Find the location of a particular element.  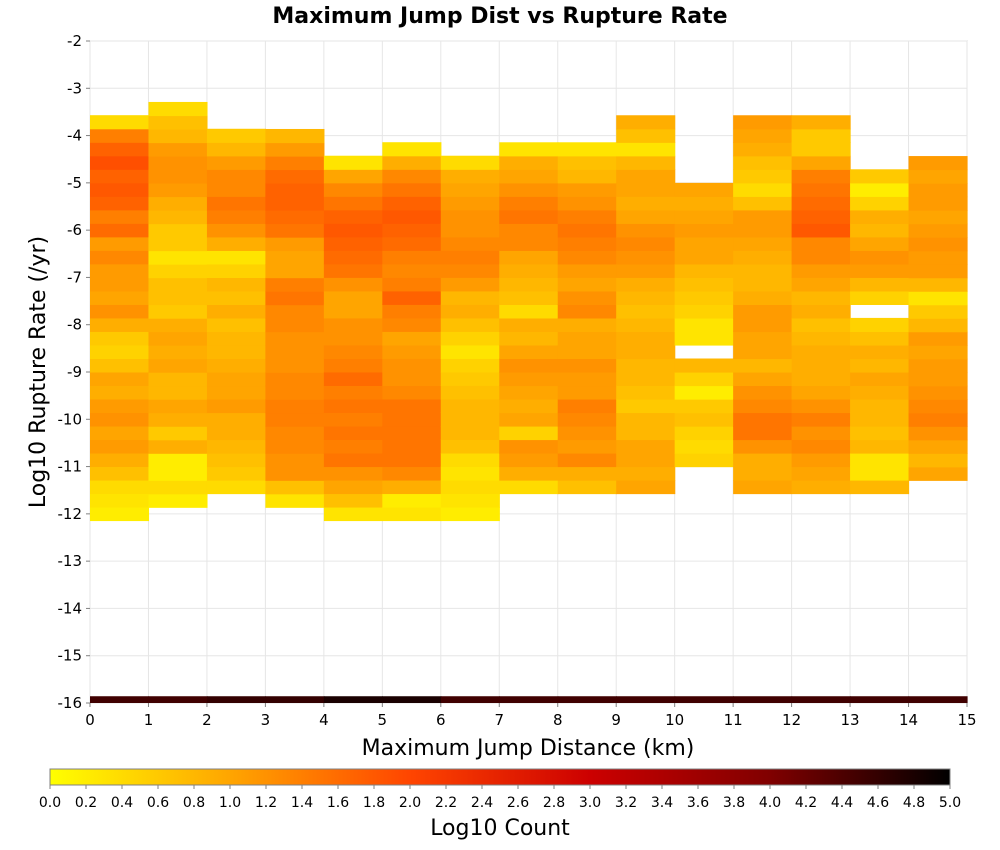

colorbar-tick-label: 0.6 is located at coordinates (158, 803).